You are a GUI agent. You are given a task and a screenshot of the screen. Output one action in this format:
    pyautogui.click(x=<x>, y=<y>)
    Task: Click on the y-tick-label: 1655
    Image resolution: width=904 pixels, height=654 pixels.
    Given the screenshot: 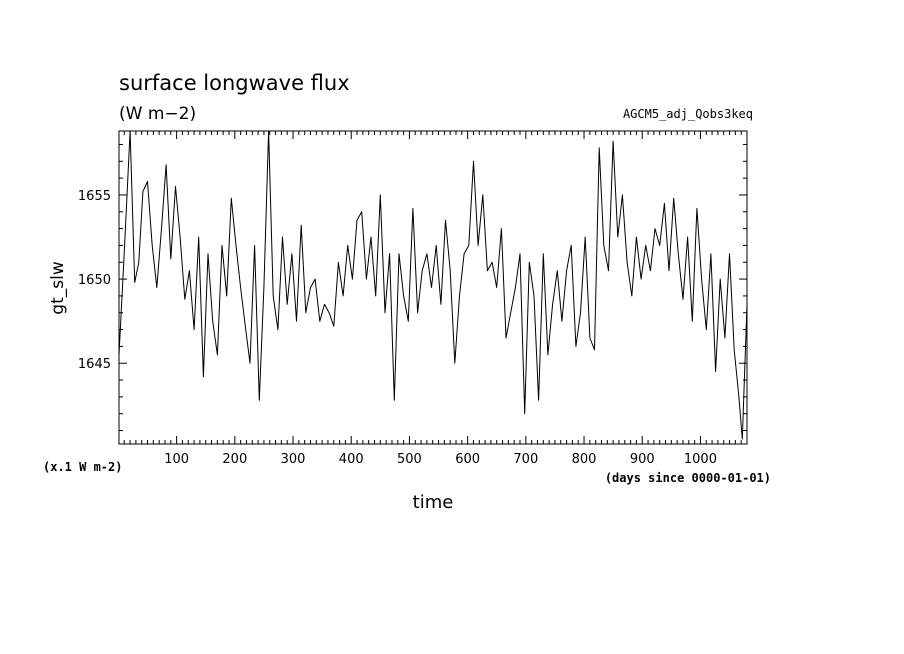 What is the action you would take?
    pyautogui.click(x=94, y=196)
    